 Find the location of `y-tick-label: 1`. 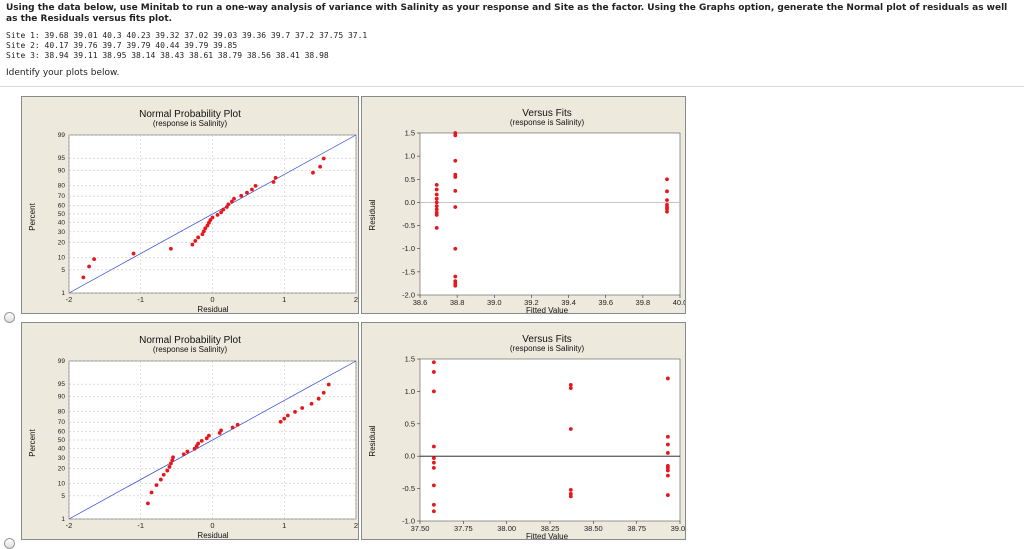

y-tick-label: 1 is located at coordinates (63, 519).